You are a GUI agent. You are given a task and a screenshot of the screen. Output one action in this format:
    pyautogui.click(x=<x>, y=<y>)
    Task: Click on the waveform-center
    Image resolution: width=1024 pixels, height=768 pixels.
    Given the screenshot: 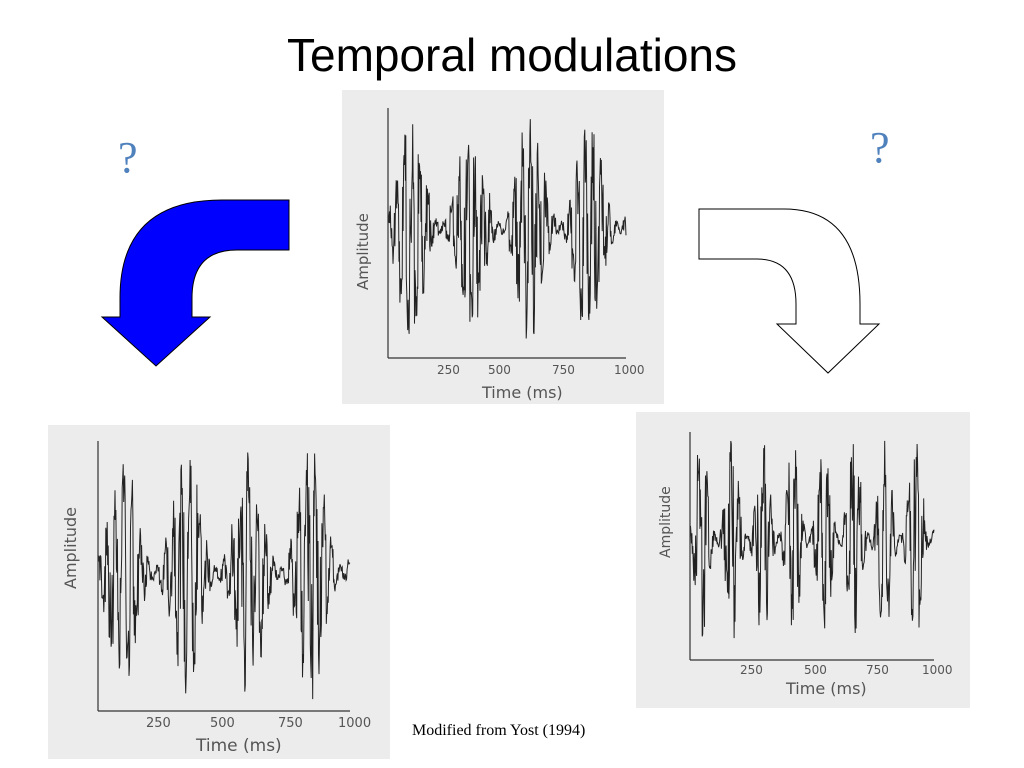 What is the action you would take?
    pyautogui.click(x=507, y=229)
    